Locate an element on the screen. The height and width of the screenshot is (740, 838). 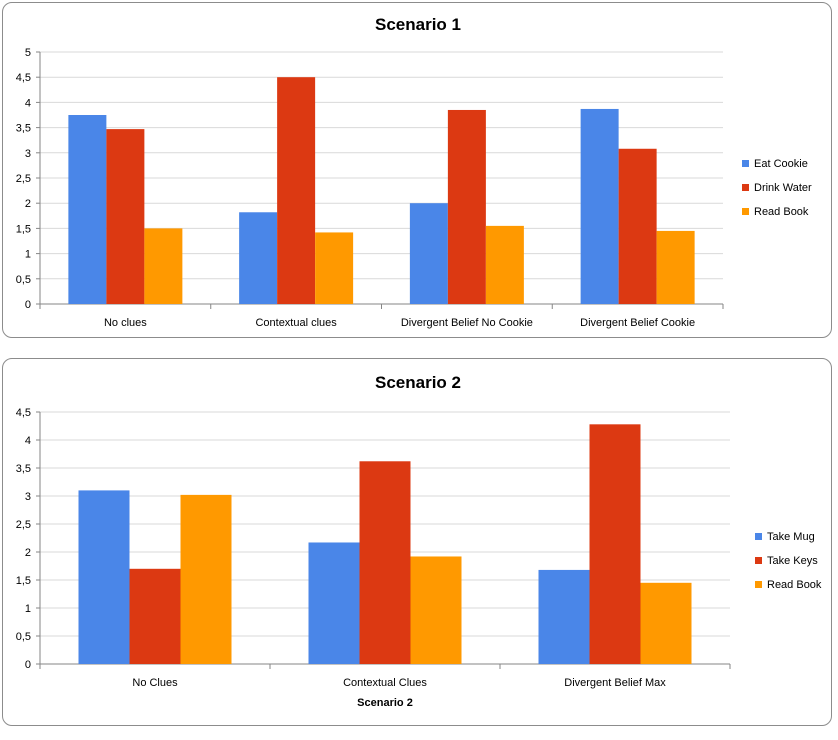
bar-take-mug-no-clues is located at coordinates (104, 577).